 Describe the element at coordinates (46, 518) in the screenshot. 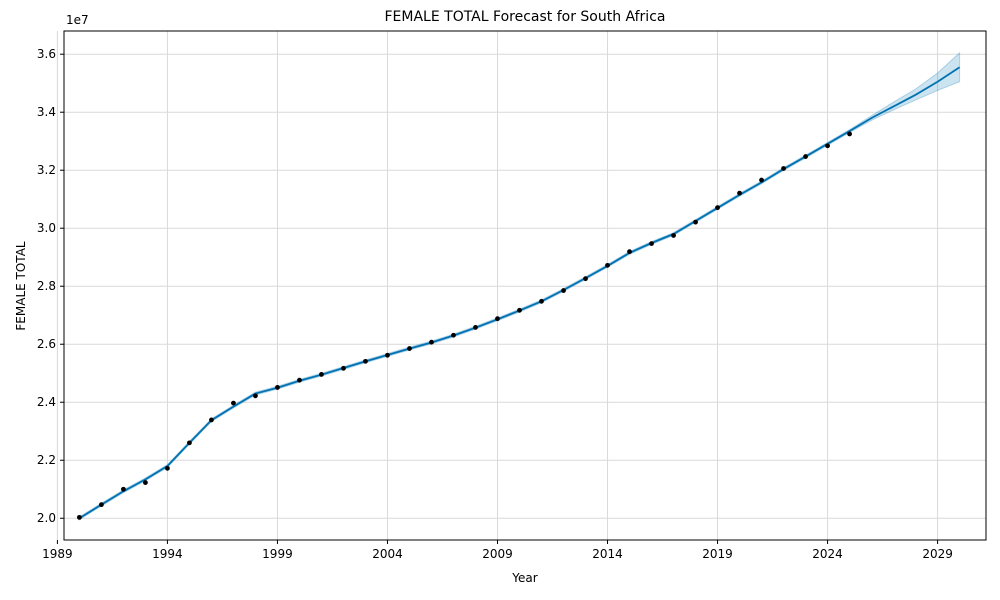

I see `y-tick-label: 2.0` at that location.